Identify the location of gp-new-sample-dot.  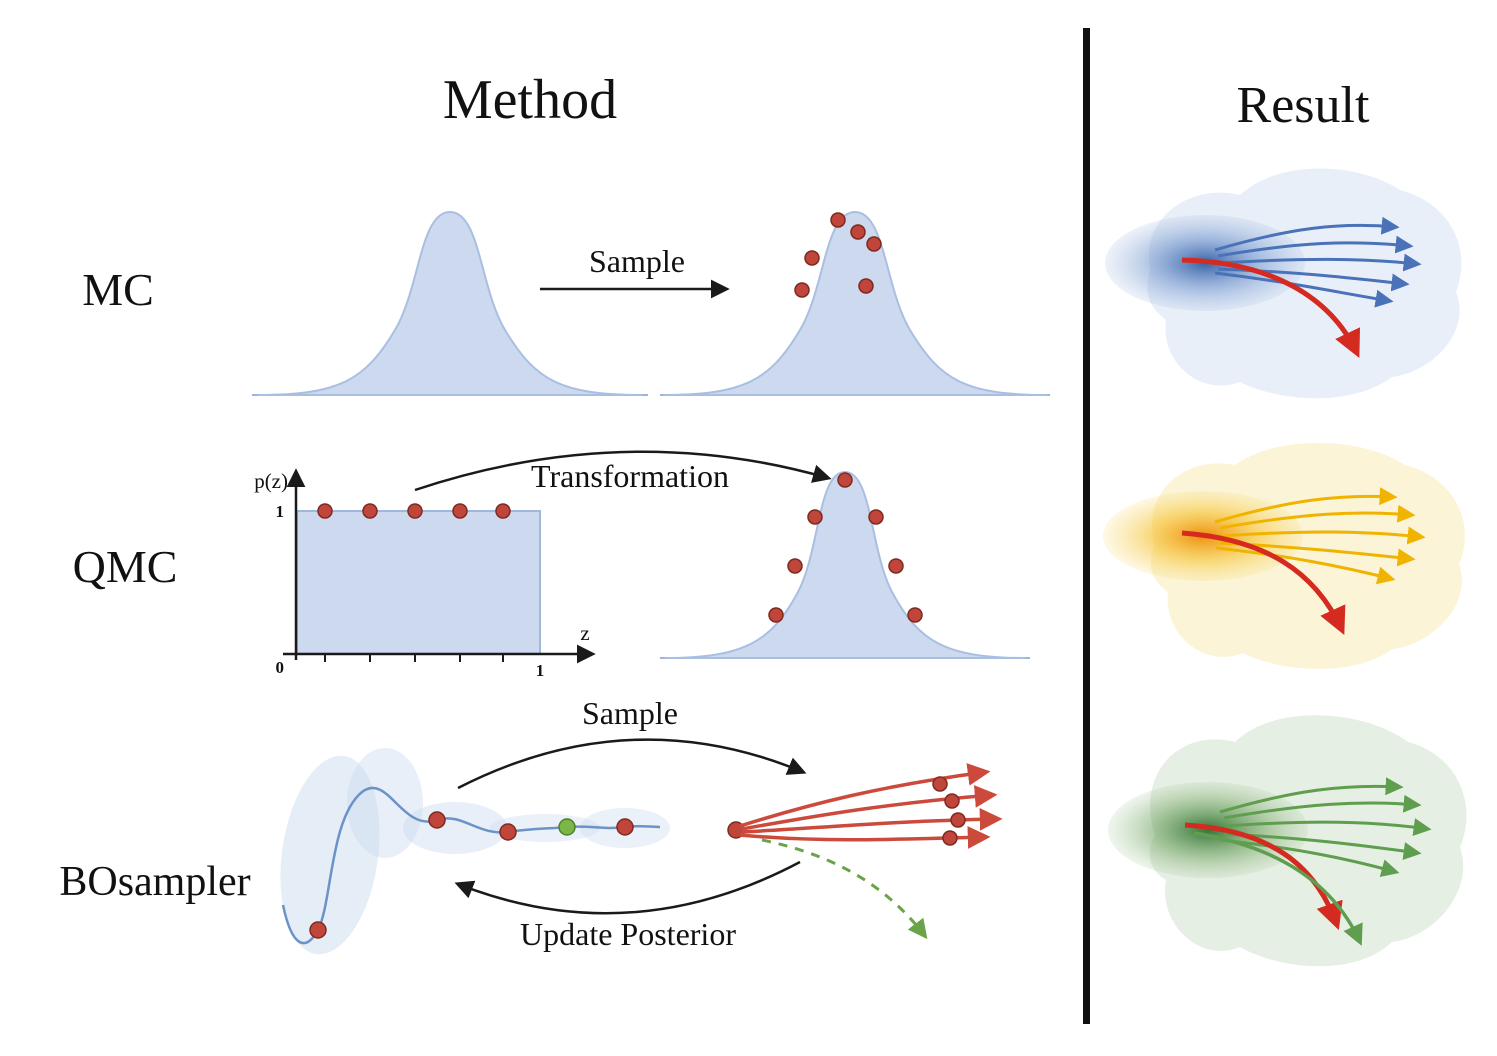
(567, 827).